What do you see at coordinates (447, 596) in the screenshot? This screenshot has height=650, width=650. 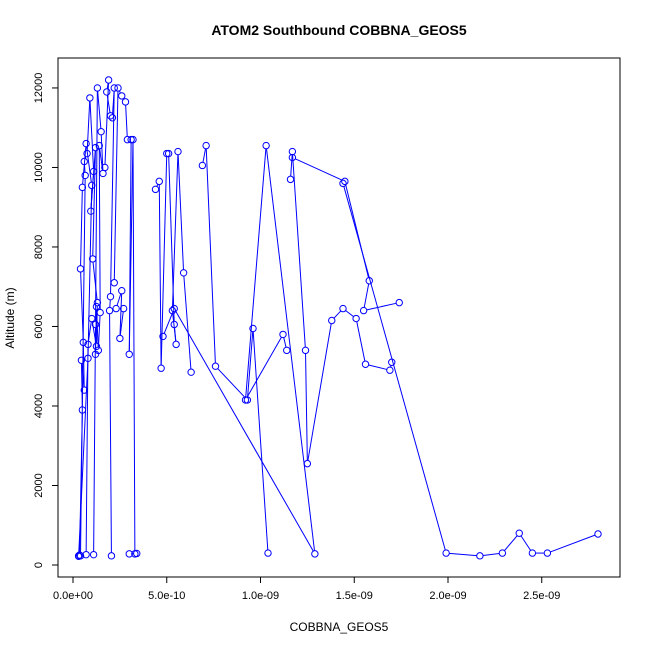 I see `x-tick-label: 2.0e-09` at bounding box center [447, 596].